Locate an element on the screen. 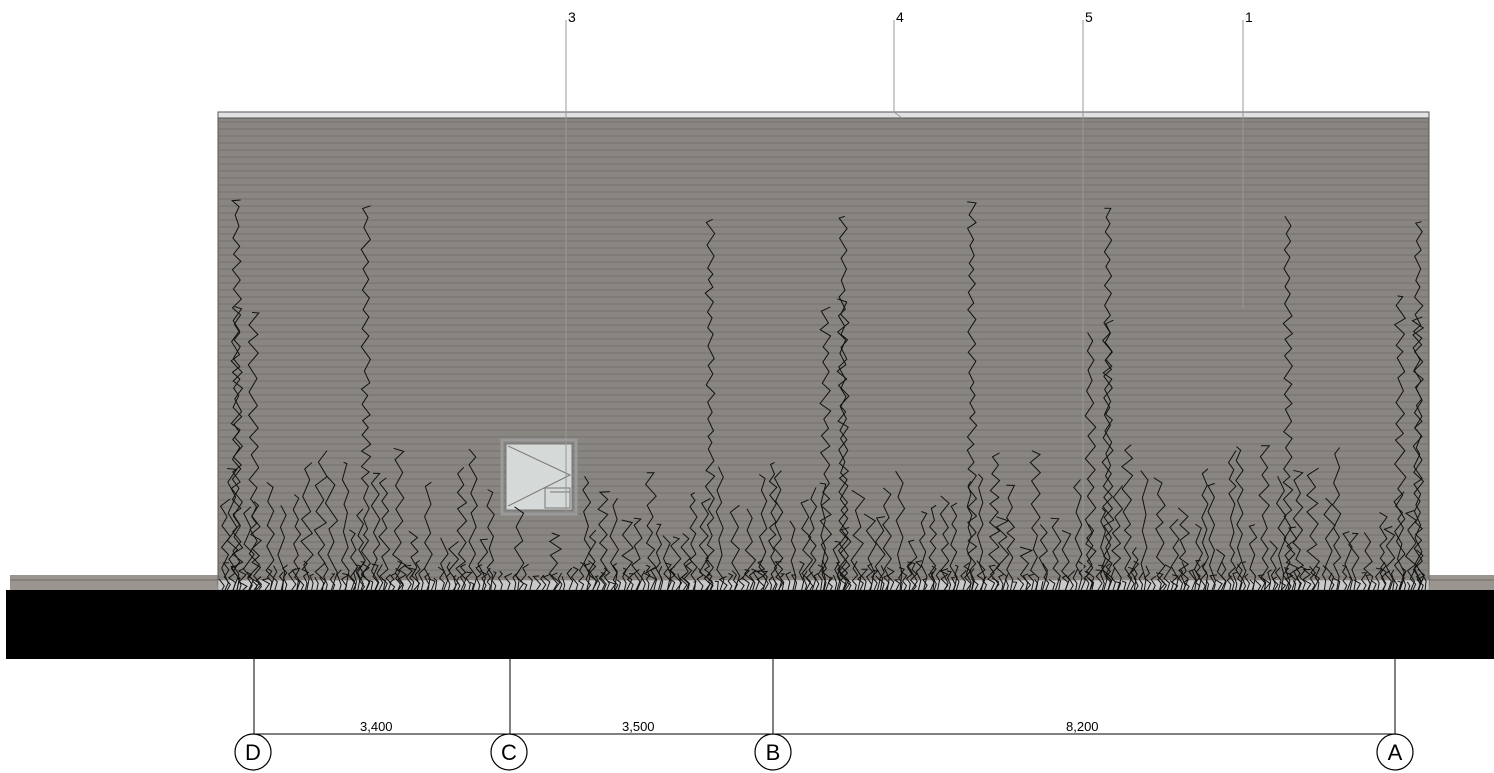 This screenshot has height=773, width=1494. grid-label-B: B is located at coordinates (773, 752).